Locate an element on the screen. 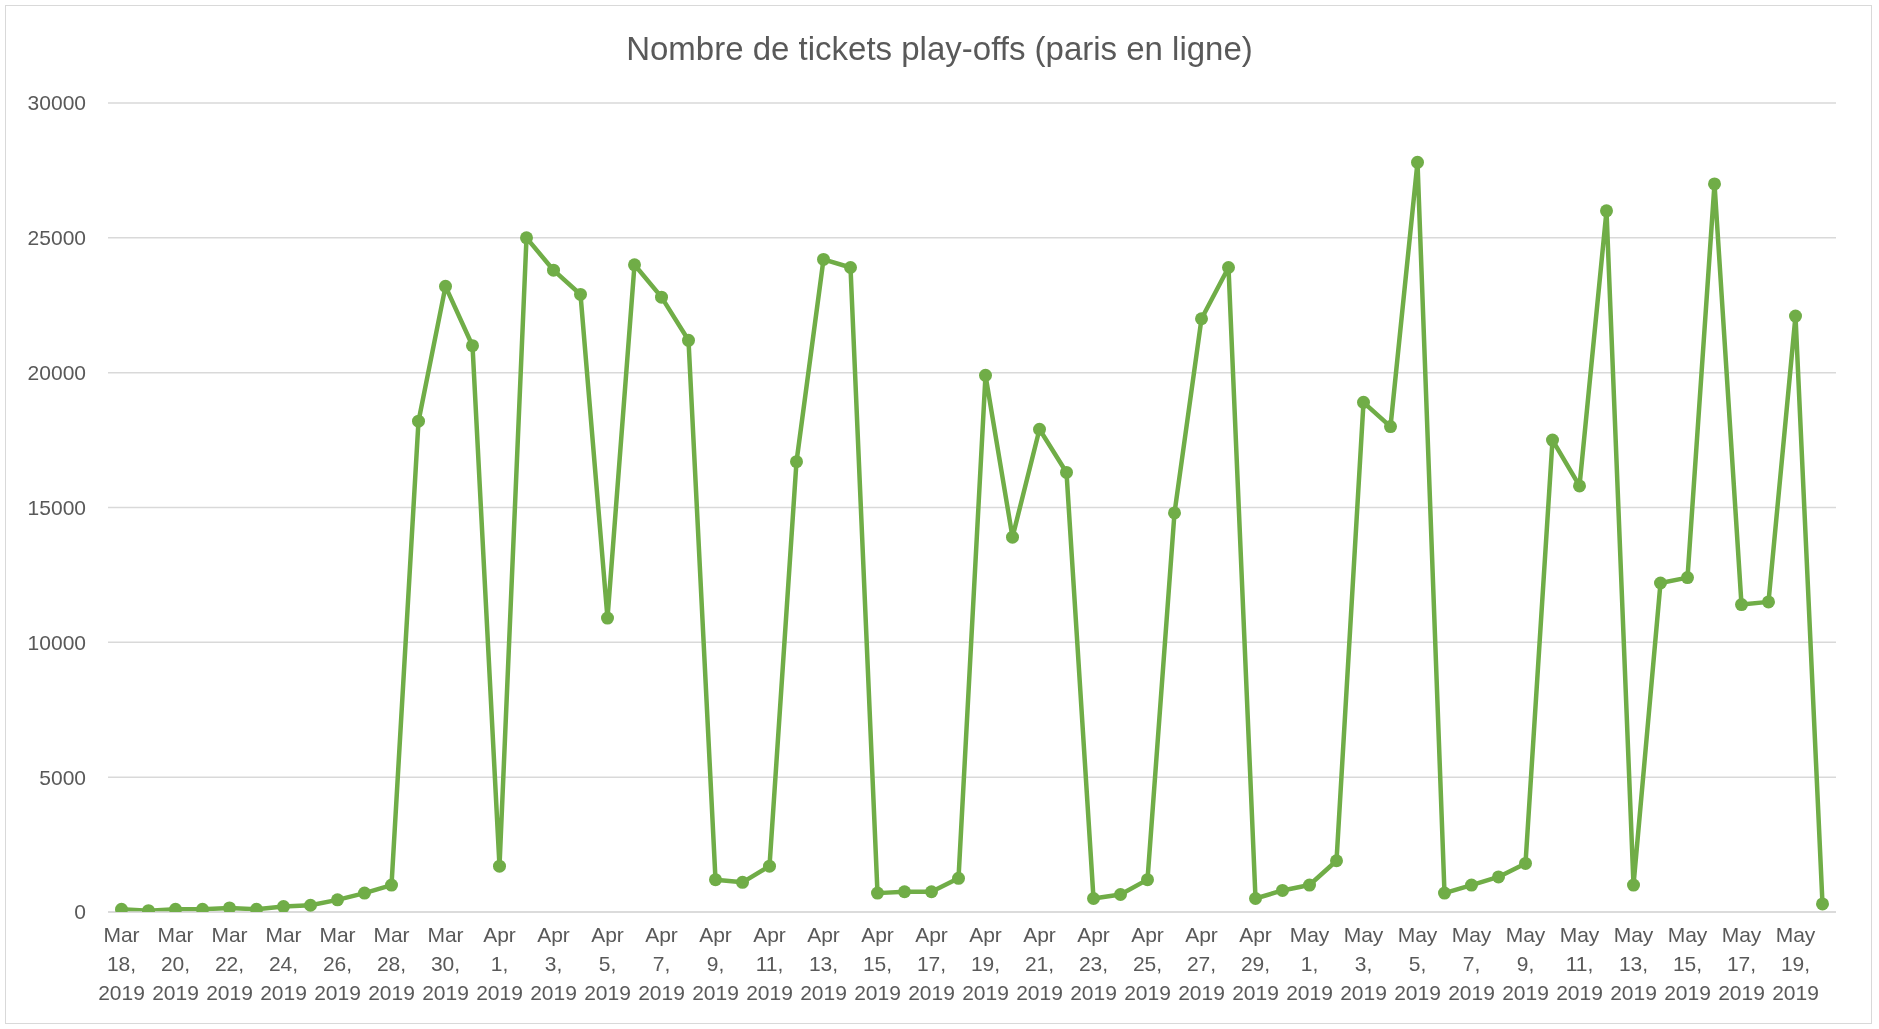  x-tick-label: May 17, 2019 is located at coordinates (1741, 963).